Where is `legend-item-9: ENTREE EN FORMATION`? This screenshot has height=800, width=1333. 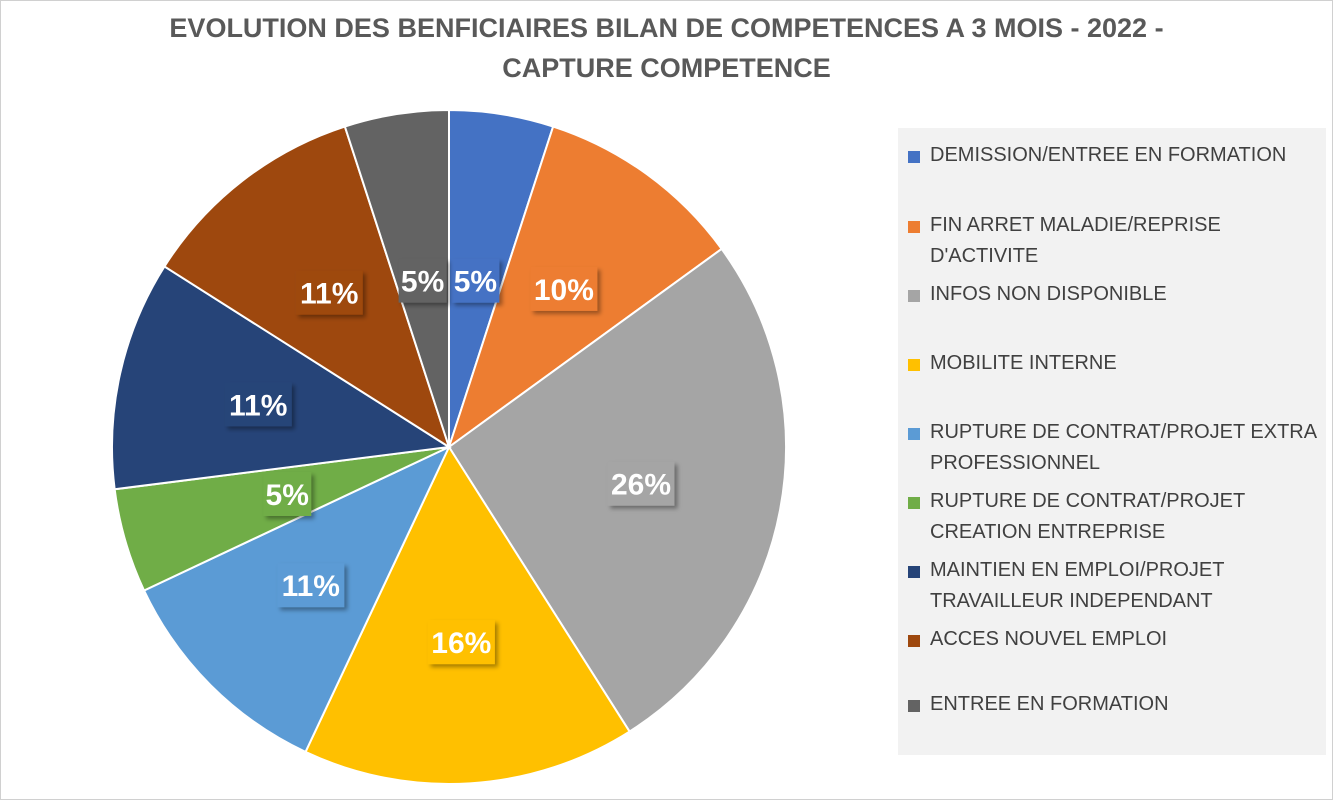
legend-item-9: ENTREE EN FORMATION is located at coordinates (1116, 704).